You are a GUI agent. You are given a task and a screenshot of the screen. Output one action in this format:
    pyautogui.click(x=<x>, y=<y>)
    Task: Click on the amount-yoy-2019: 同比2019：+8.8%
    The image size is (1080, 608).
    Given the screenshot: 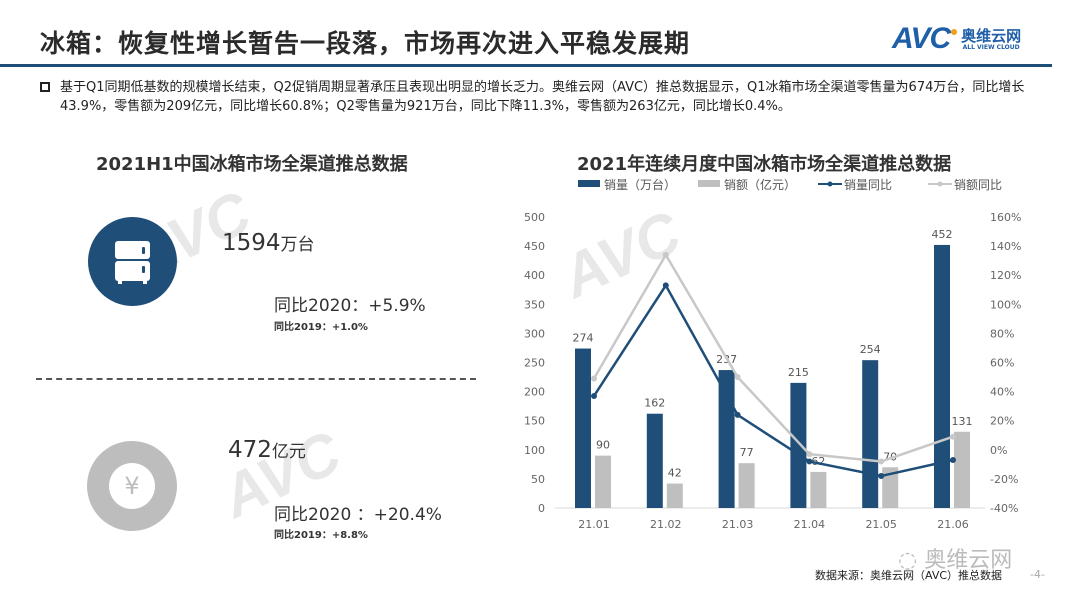 What is the action you would take?
    pyautogui.click(x=321, y=535)
    